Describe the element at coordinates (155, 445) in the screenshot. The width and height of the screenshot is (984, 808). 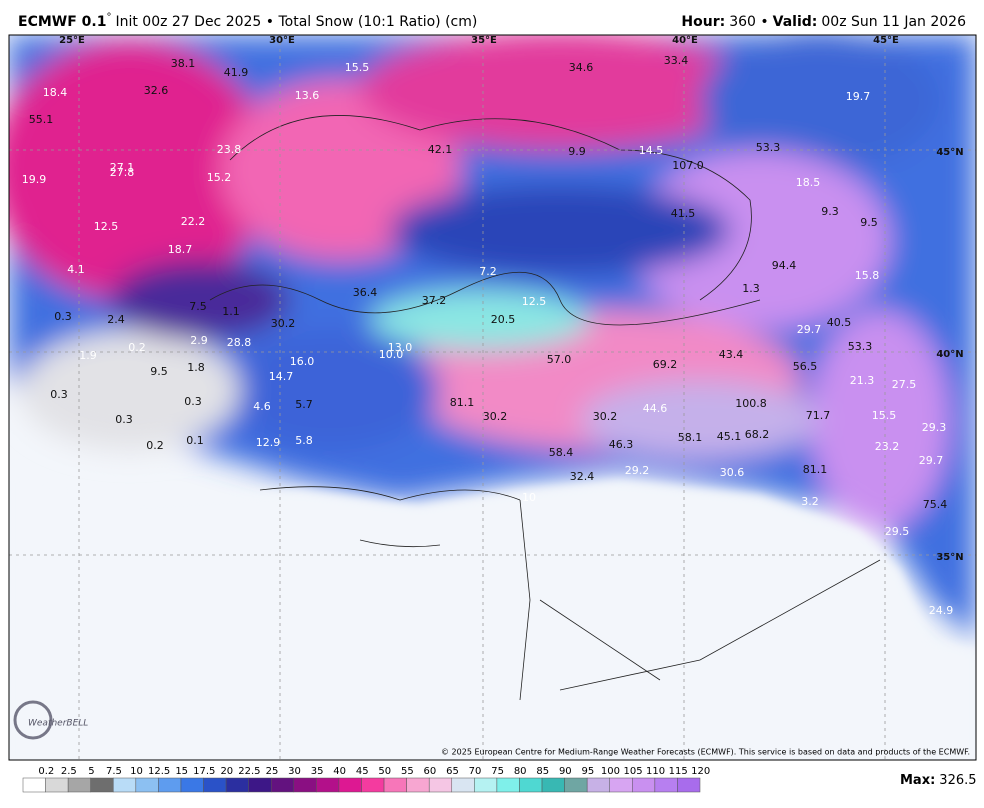
I see `value-label: 0.2` at that location.